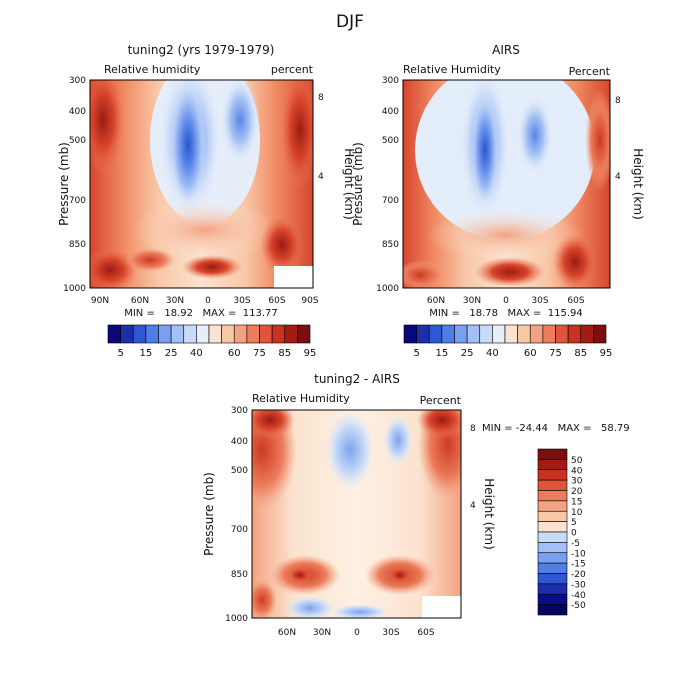 This screenshot has height=700, width=700. I want to click on colorbar-label: 5, so click(574, 523).